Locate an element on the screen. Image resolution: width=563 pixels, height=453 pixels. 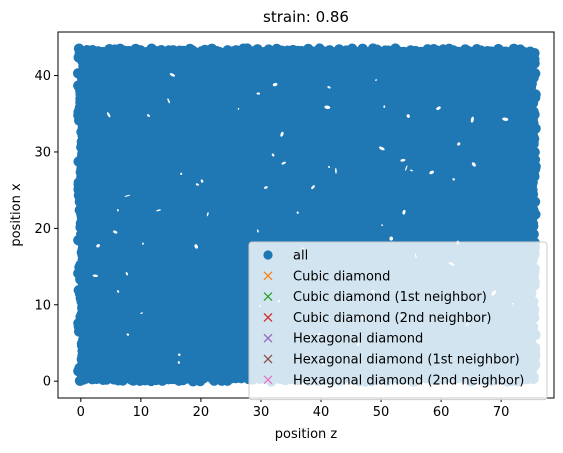
x-tick-label: 30 is located at coordinates (261, 412).